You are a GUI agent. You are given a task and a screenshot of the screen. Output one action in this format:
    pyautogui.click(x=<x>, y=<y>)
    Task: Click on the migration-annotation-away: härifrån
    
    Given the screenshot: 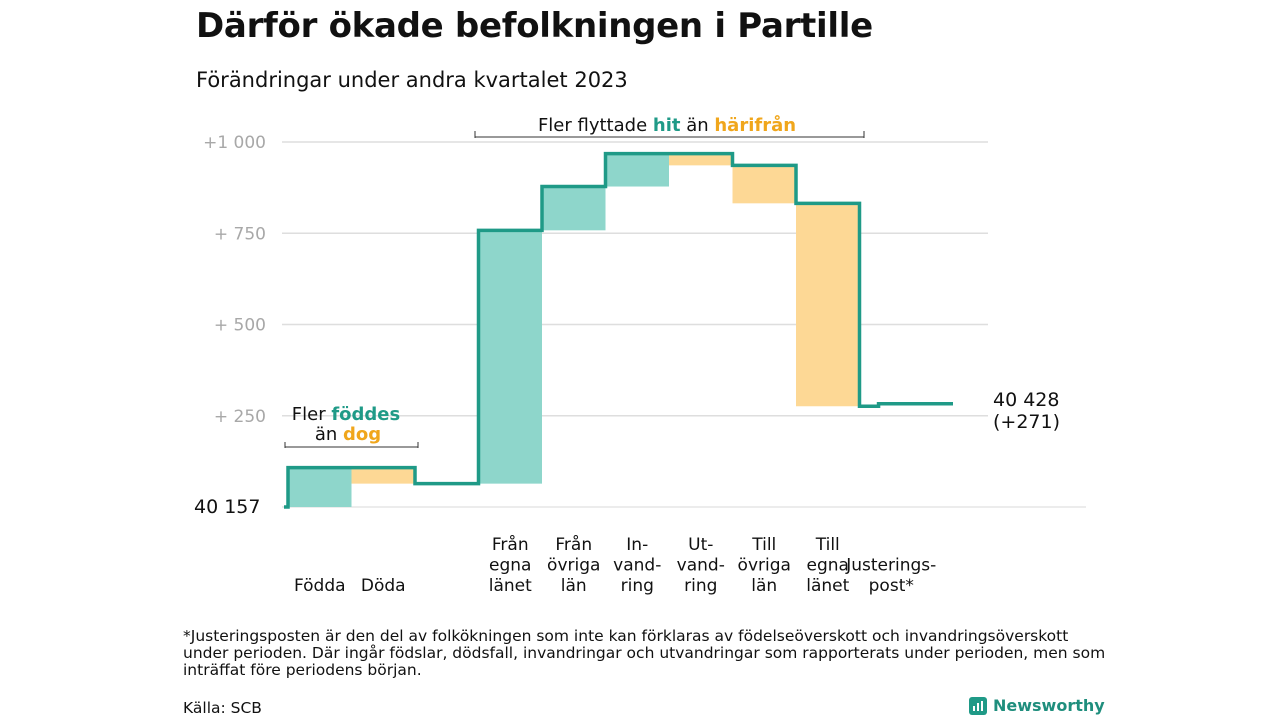 What is the action you would take?
    pyautogui.click(x=755, y=125)
    